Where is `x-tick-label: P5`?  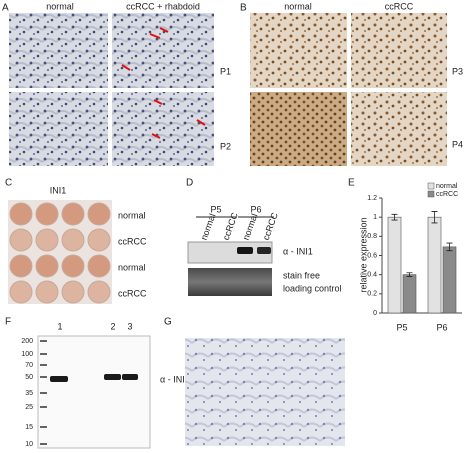
x-tick-label: P5 is located at coordinates (401, 327).